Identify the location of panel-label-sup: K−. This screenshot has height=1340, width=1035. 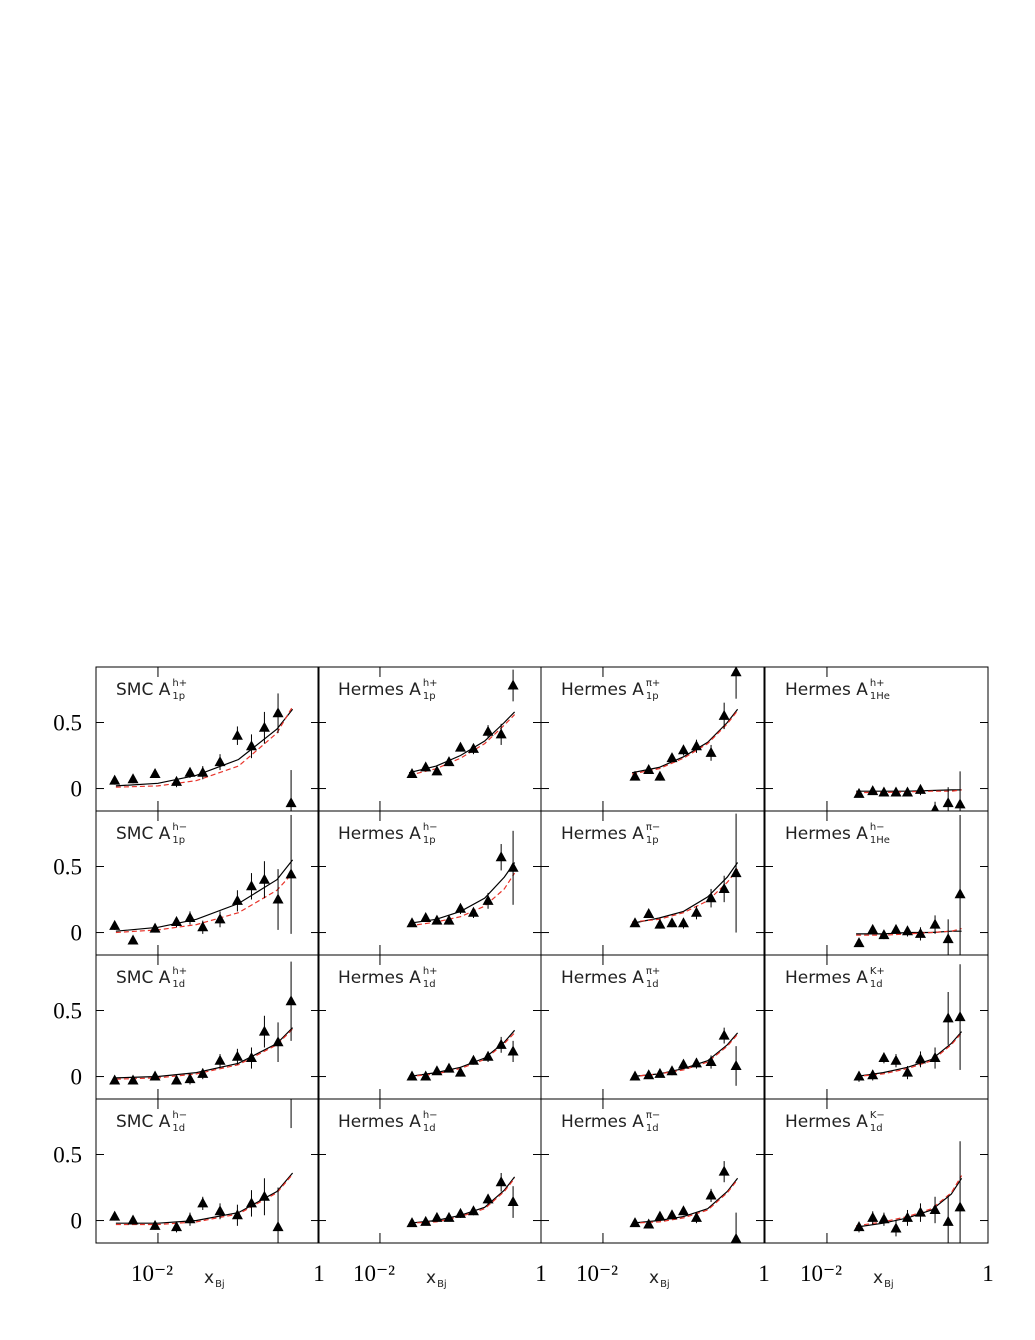
(877, 1115).